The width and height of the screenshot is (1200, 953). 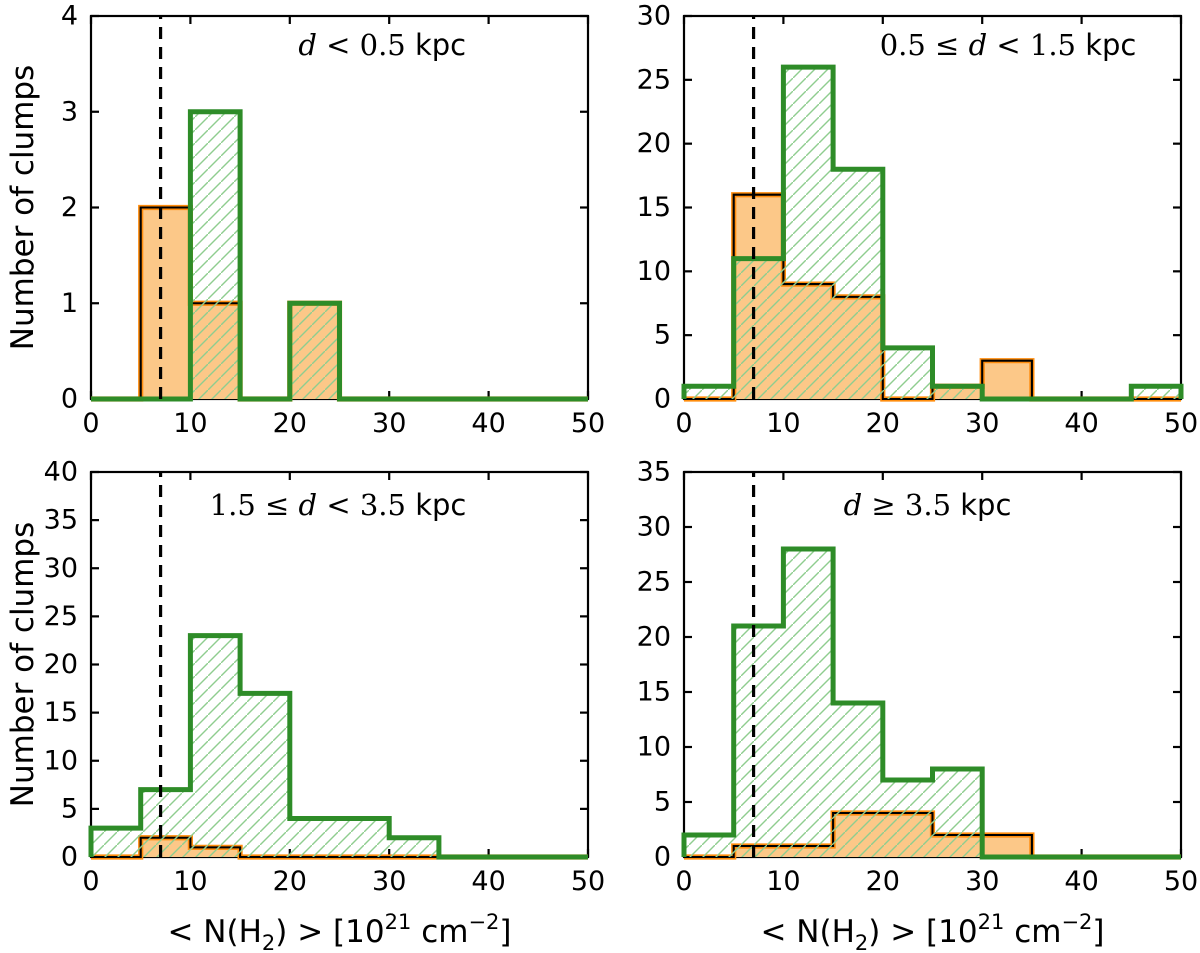 I want to click on panel-title: d < 0.5 kpc, so click(x=382, y=45).